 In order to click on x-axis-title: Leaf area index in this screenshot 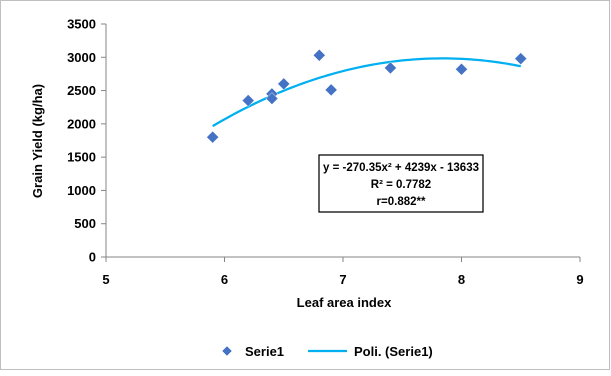, I will do `click(344, 302)`.